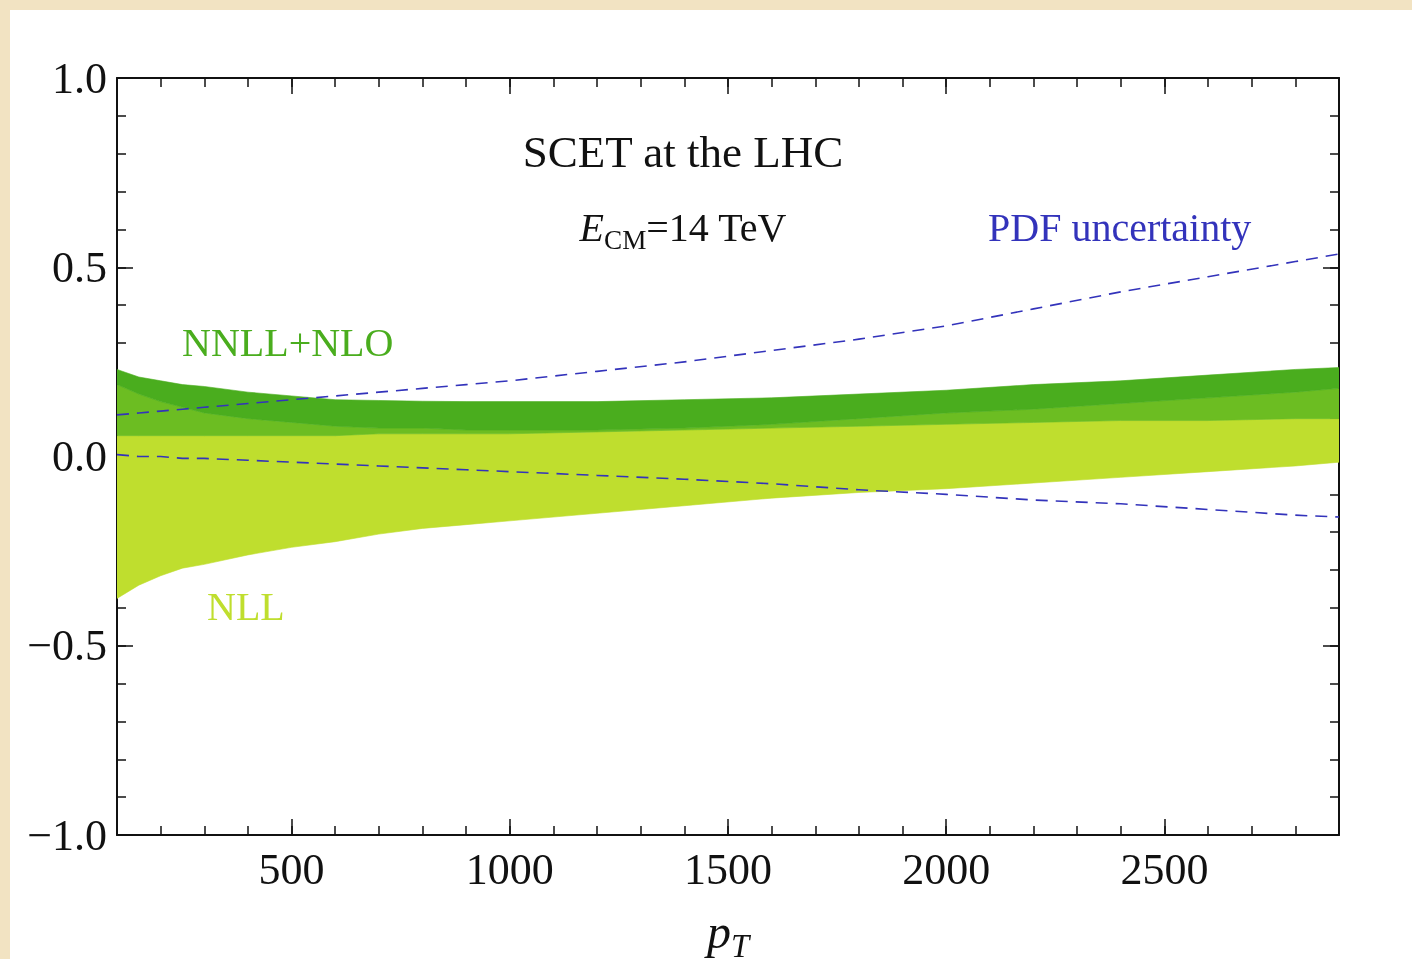 The width and height of the screenshot is (1412, 959). What do you see at coordinates (509, 869) in the screenshot?
I see `x-tick-label: 1000` at bounding box center [509, 869].